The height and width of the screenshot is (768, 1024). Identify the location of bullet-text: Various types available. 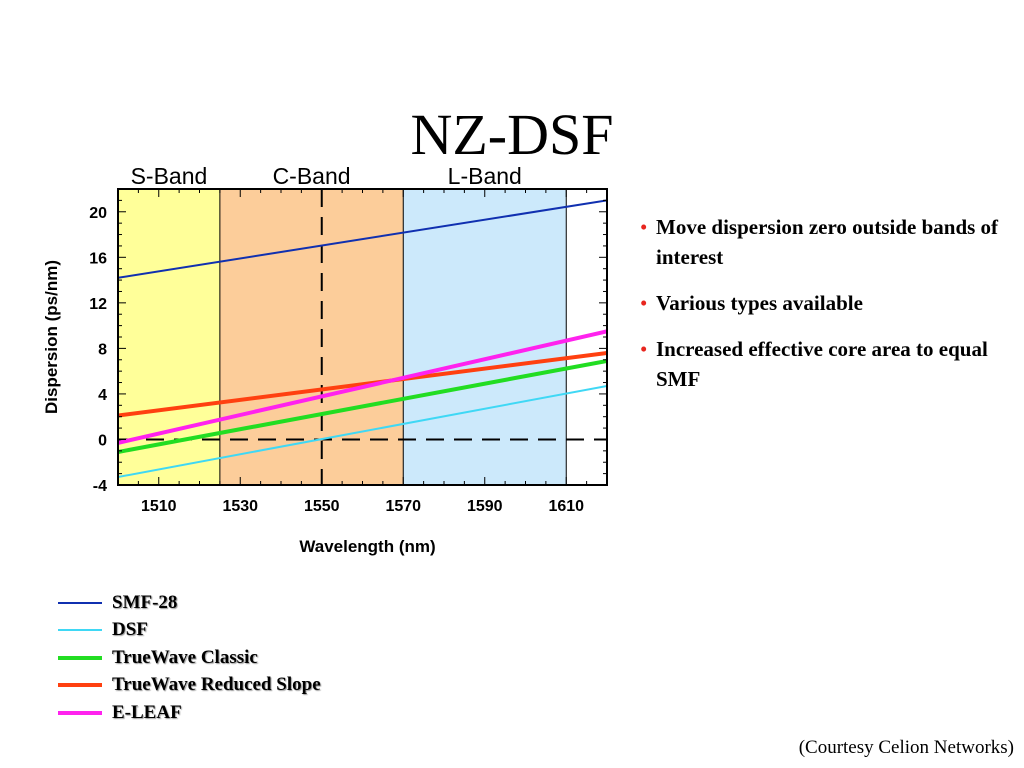
(759, 303).